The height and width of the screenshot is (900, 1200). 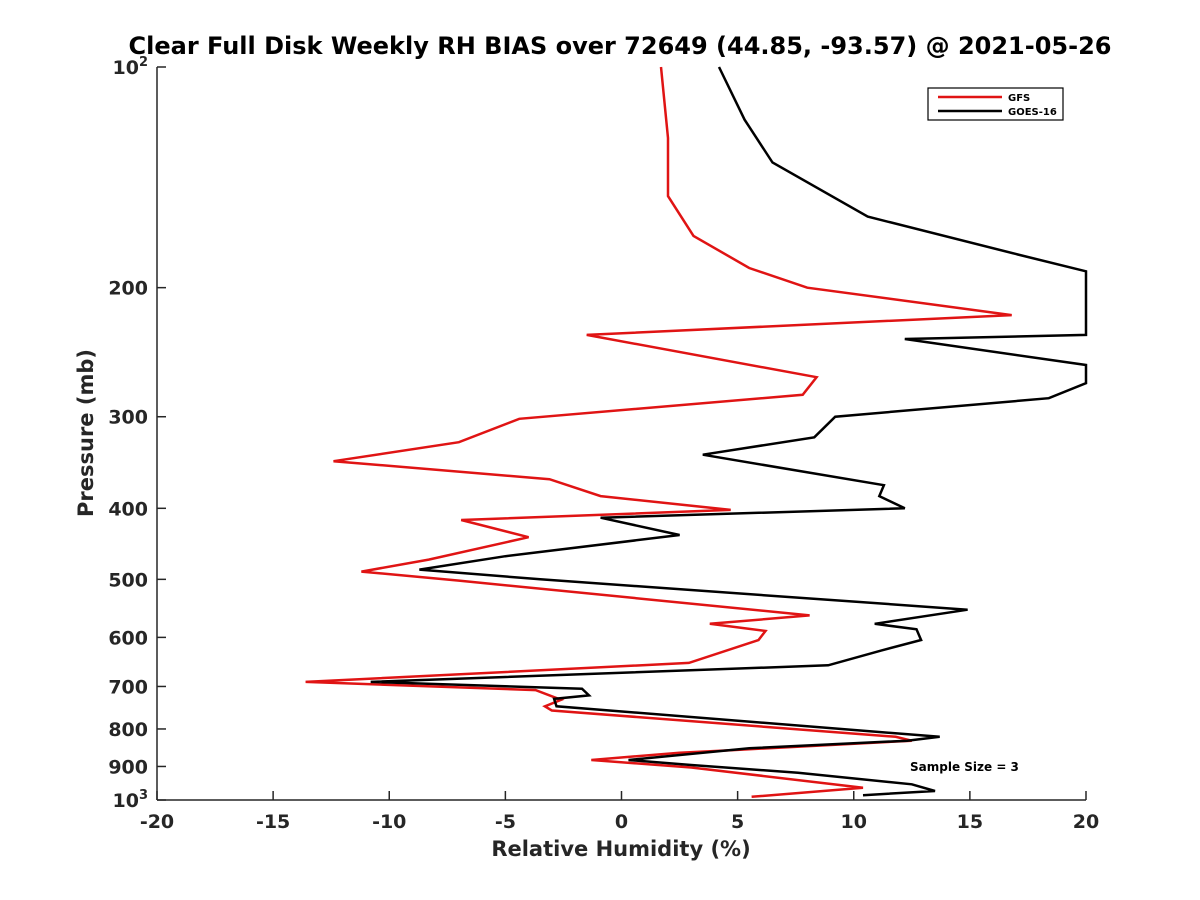 I want to click on y-tick-label: 500, so click(x=128, y=580).